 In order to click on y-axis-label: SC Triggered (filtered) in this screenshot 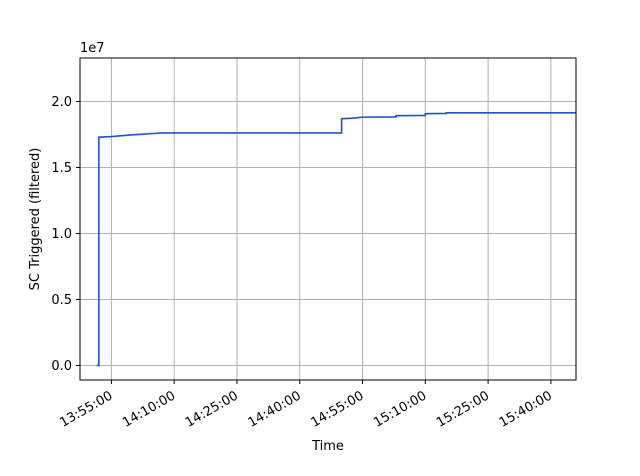, I will do `click(35, 219)`.